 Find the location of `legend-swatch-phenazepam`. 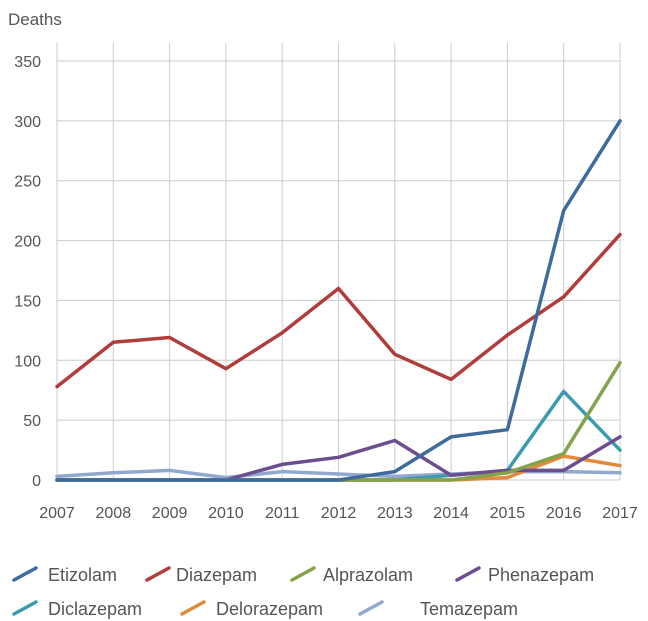

legend-swatch-phenazepam is located at coordinates (468, 574).